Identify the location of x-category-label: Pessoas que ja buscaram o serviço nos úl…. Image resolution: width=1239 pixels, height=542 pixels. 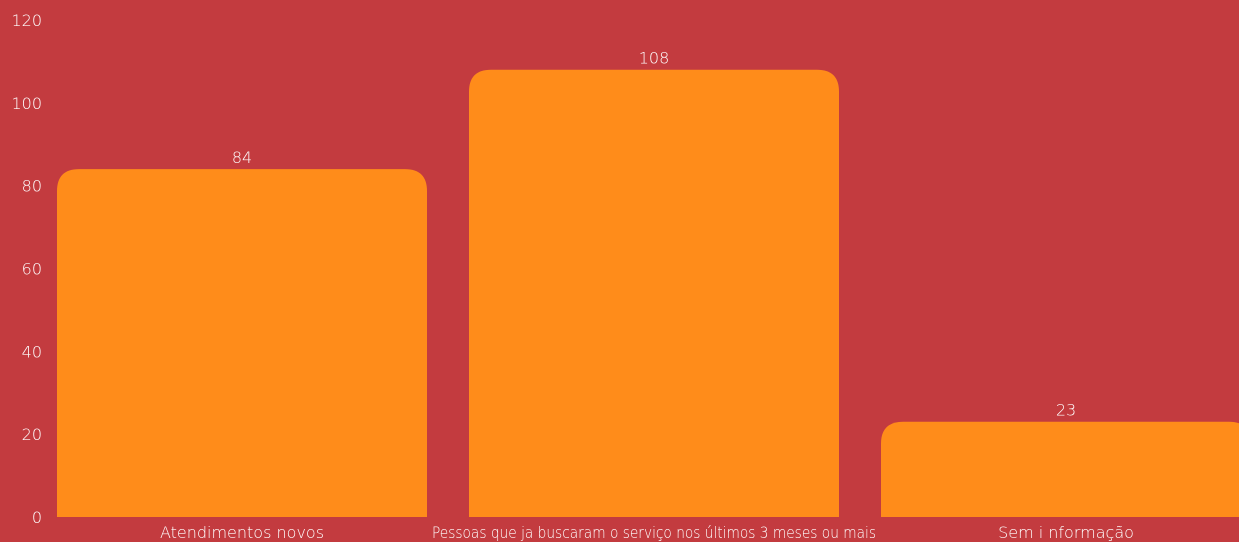
(654, 532).